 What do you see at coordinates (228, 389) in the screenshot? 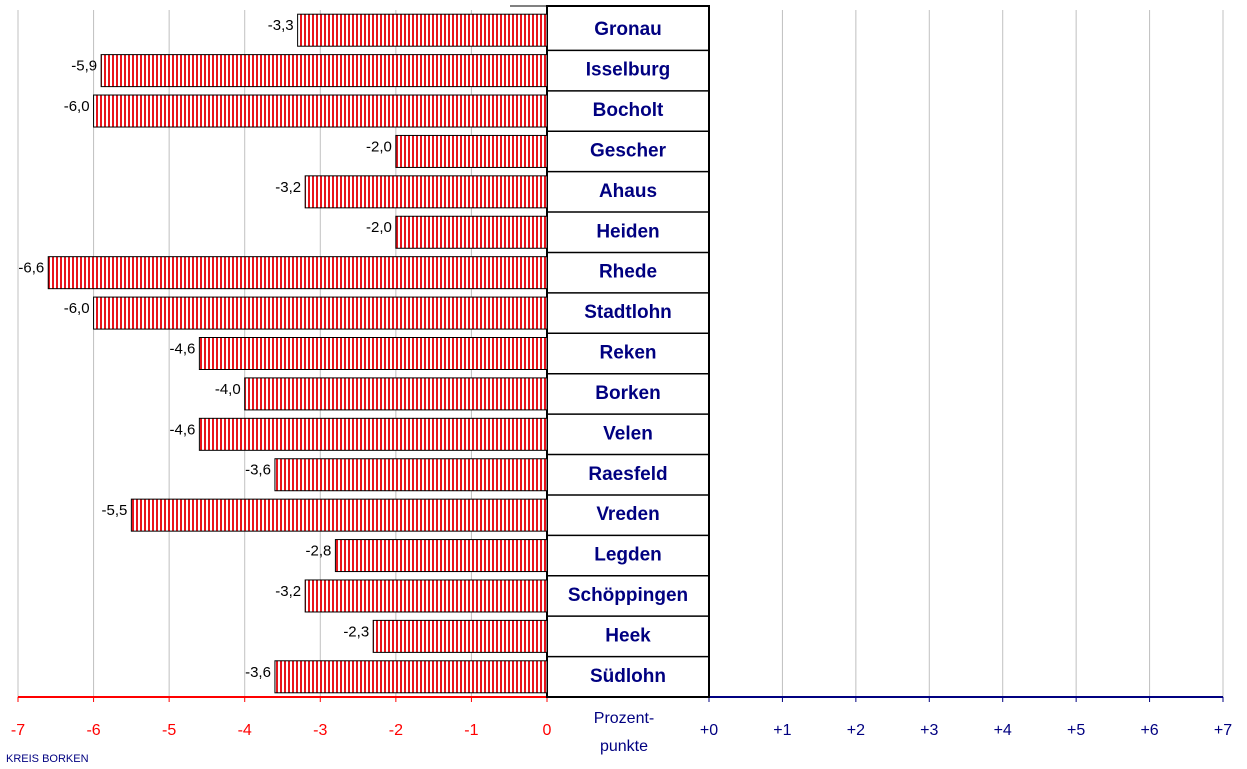
I see `data-label: -4,0` at bounding box center [228, 389].